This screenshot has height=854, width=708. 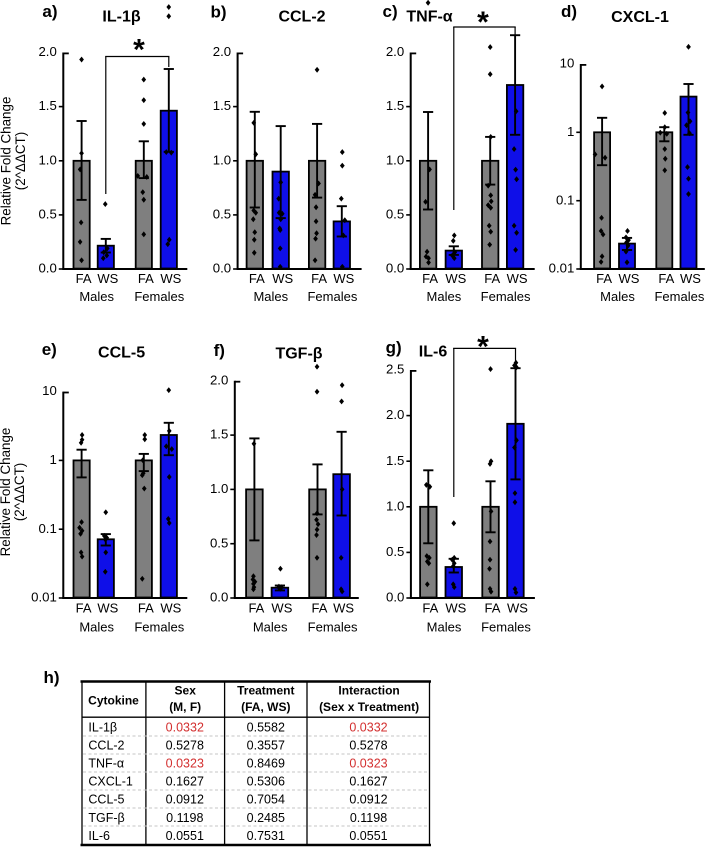 What do you see at coordinates (266, 728) in the screenshot?
I see `svg-text: 0.5582` at bounding box center [266, 728].